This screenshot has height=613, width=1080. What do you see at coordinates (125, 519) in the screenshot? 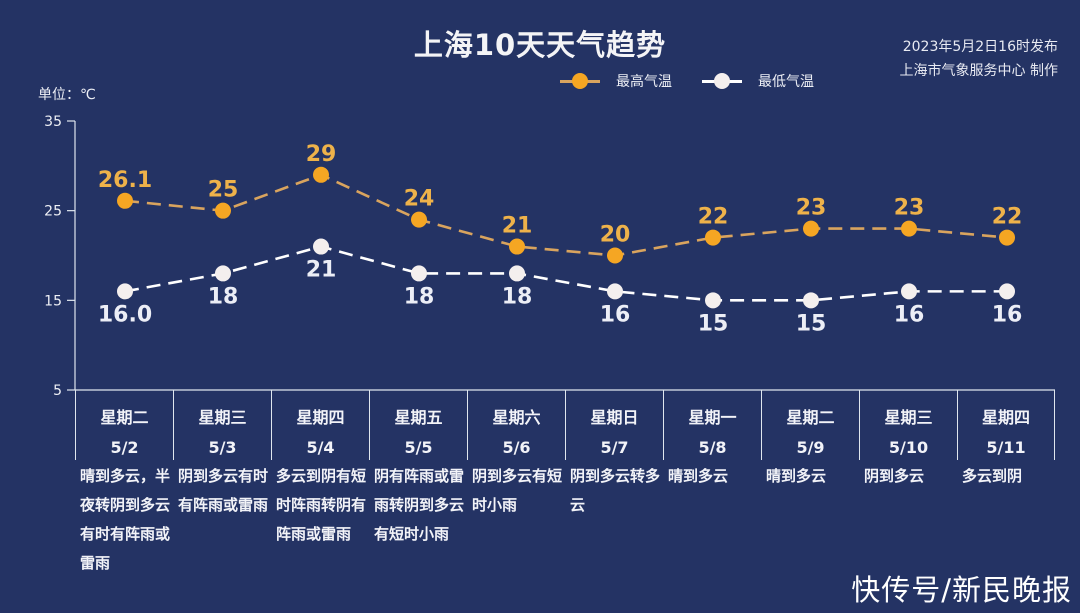
I see `weather-description: 晴到多云，半夜转阴到多云有时有阵雨或雷雨` at bounding box center [125, 519].